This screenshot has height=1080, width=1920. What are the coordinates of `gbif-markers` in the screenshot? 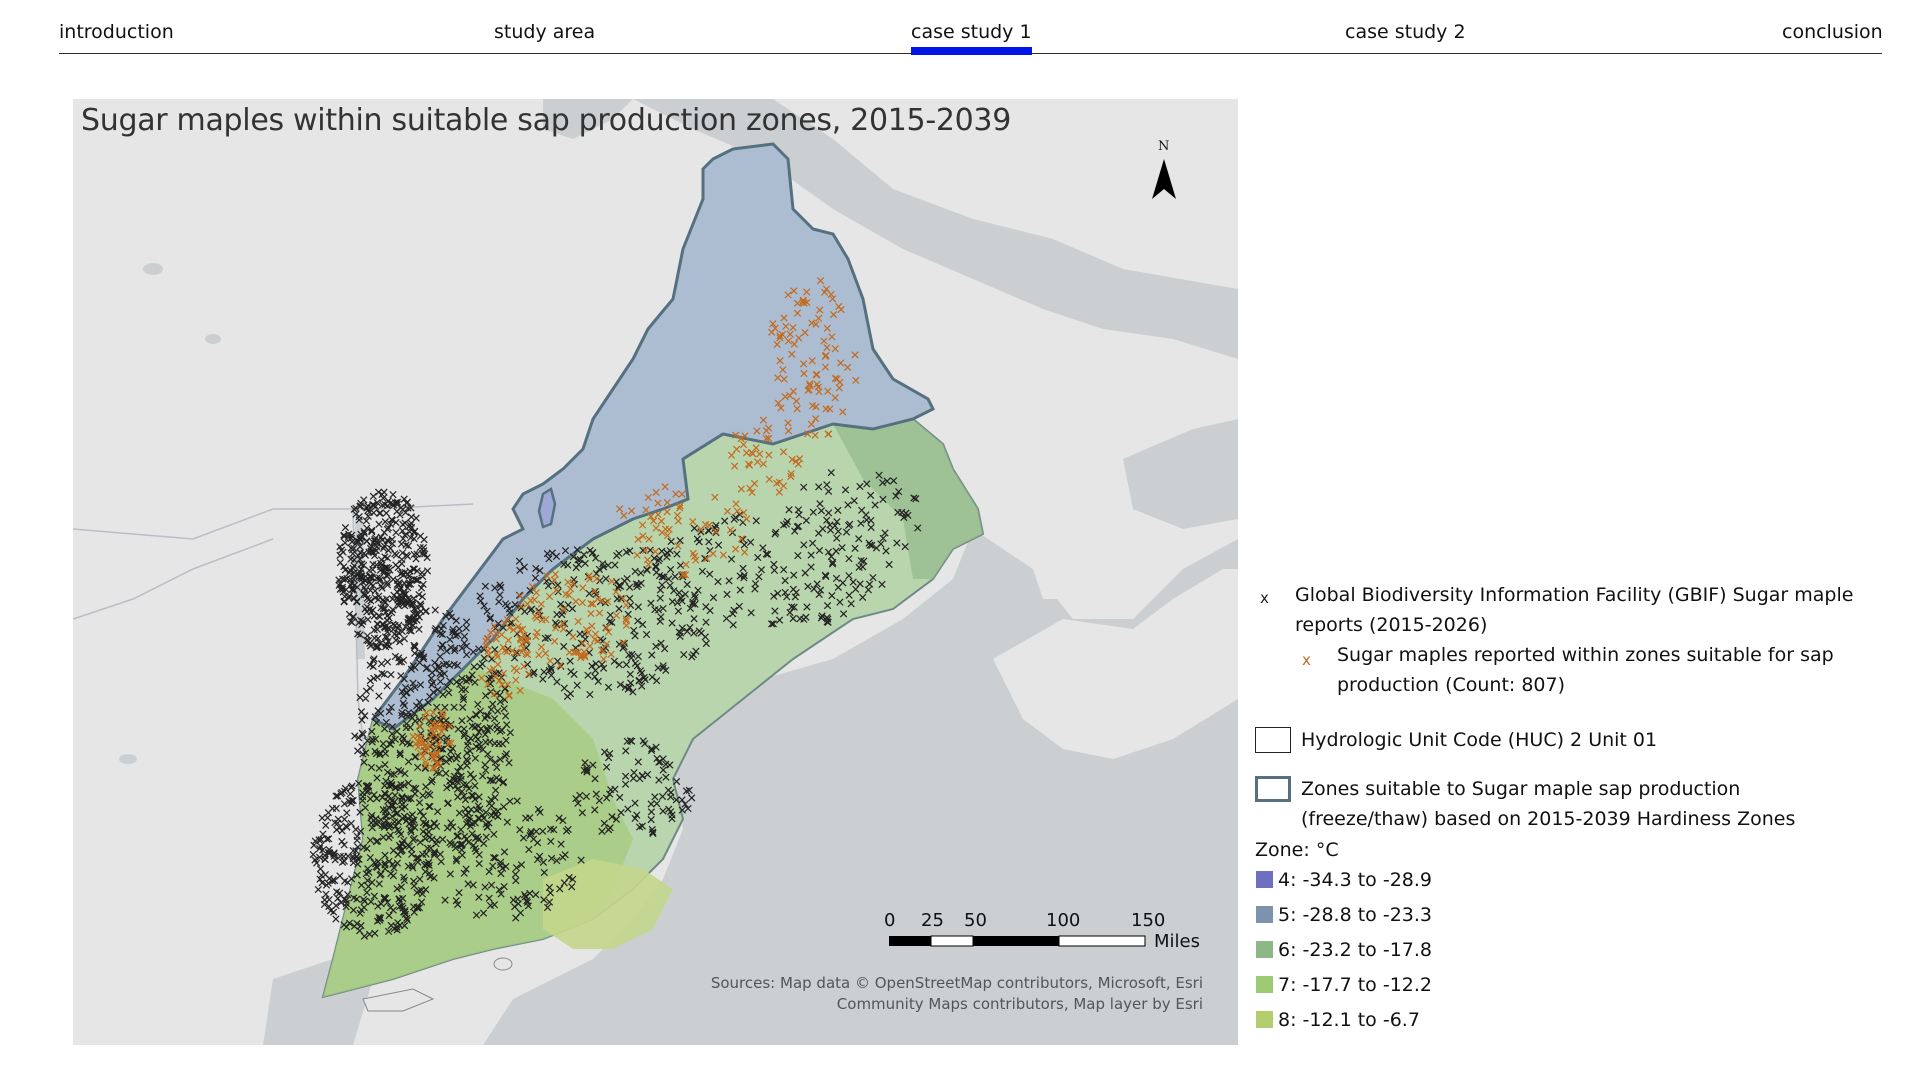 It's located at (615, 704).